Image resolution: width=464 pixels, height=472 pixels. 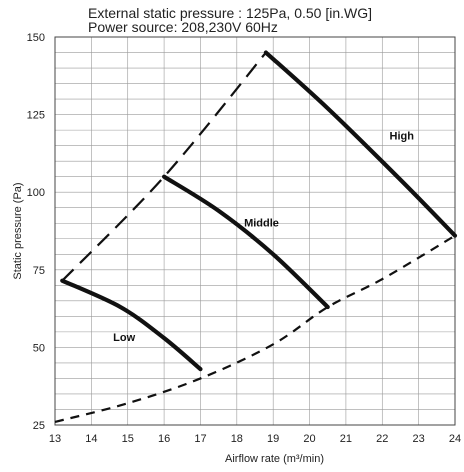 What do you see at coordinates (261, 223) in the screenshot?
I see `annotation-middle: Middle` at bounding box center [261, 223].